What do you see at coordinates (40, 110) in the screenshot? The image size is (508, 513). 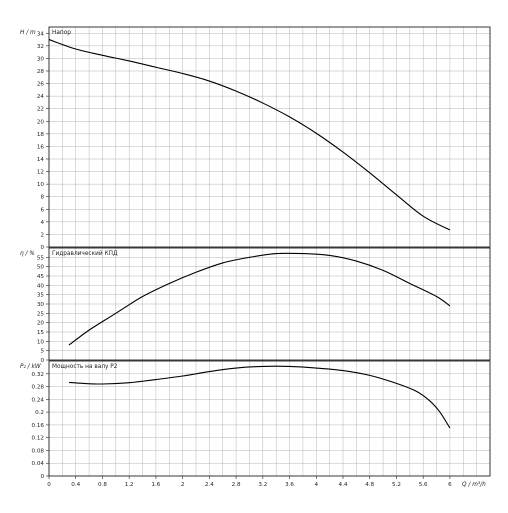 I see `y-tick-label: 22` at bounding box center [40, 110].